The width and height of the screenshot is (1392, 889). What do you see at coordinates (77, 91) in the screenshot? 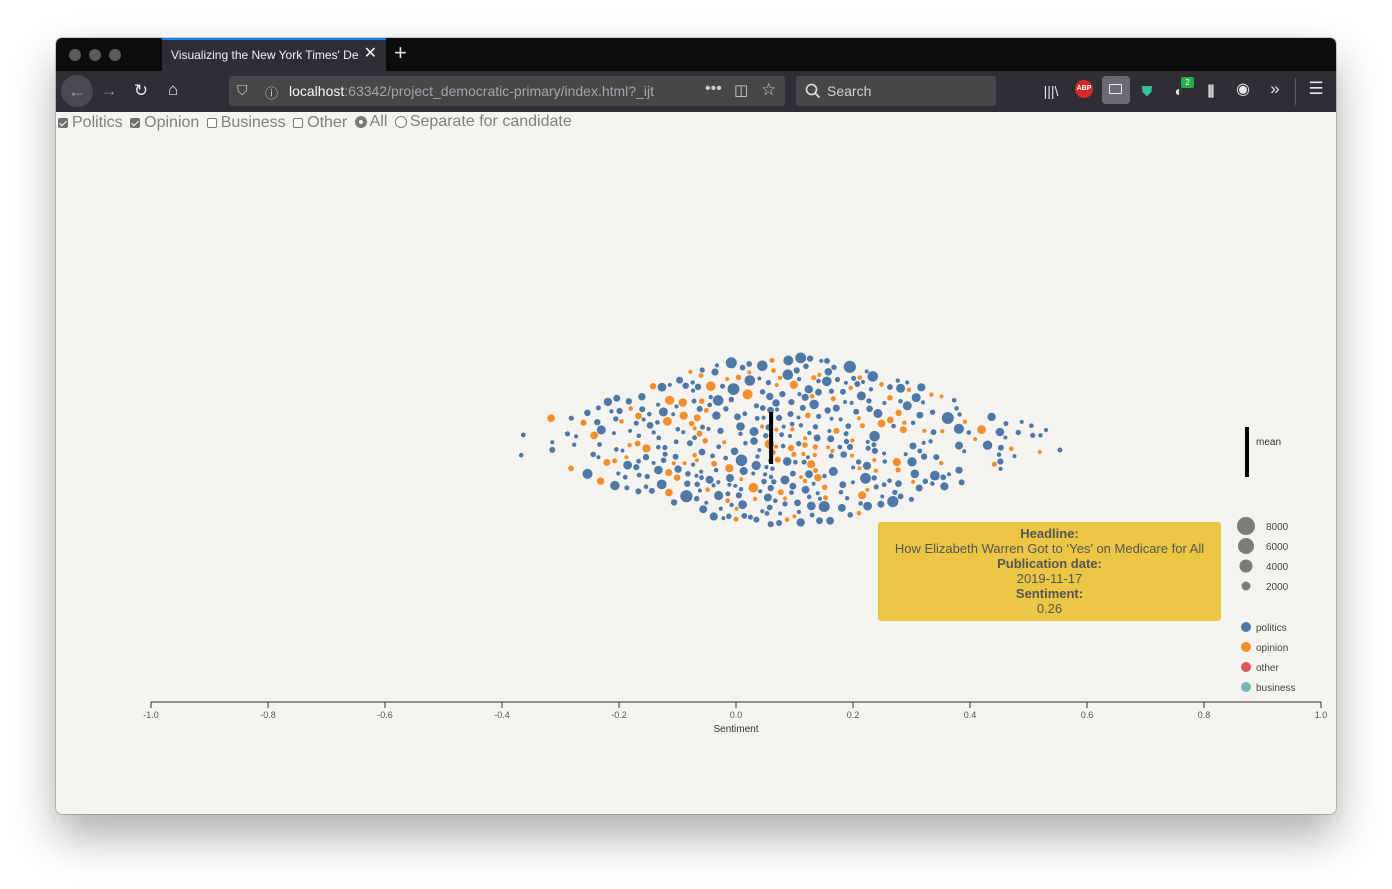
I see `back-arrow-icon: ←` at bounding box center [77, 91].